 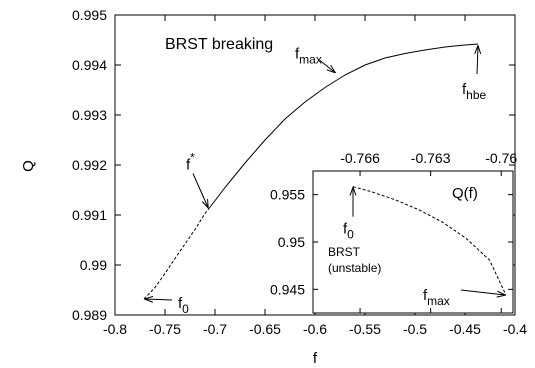 I want to click on main-y-tick-label: 0.991, so click(x=89, y=215).